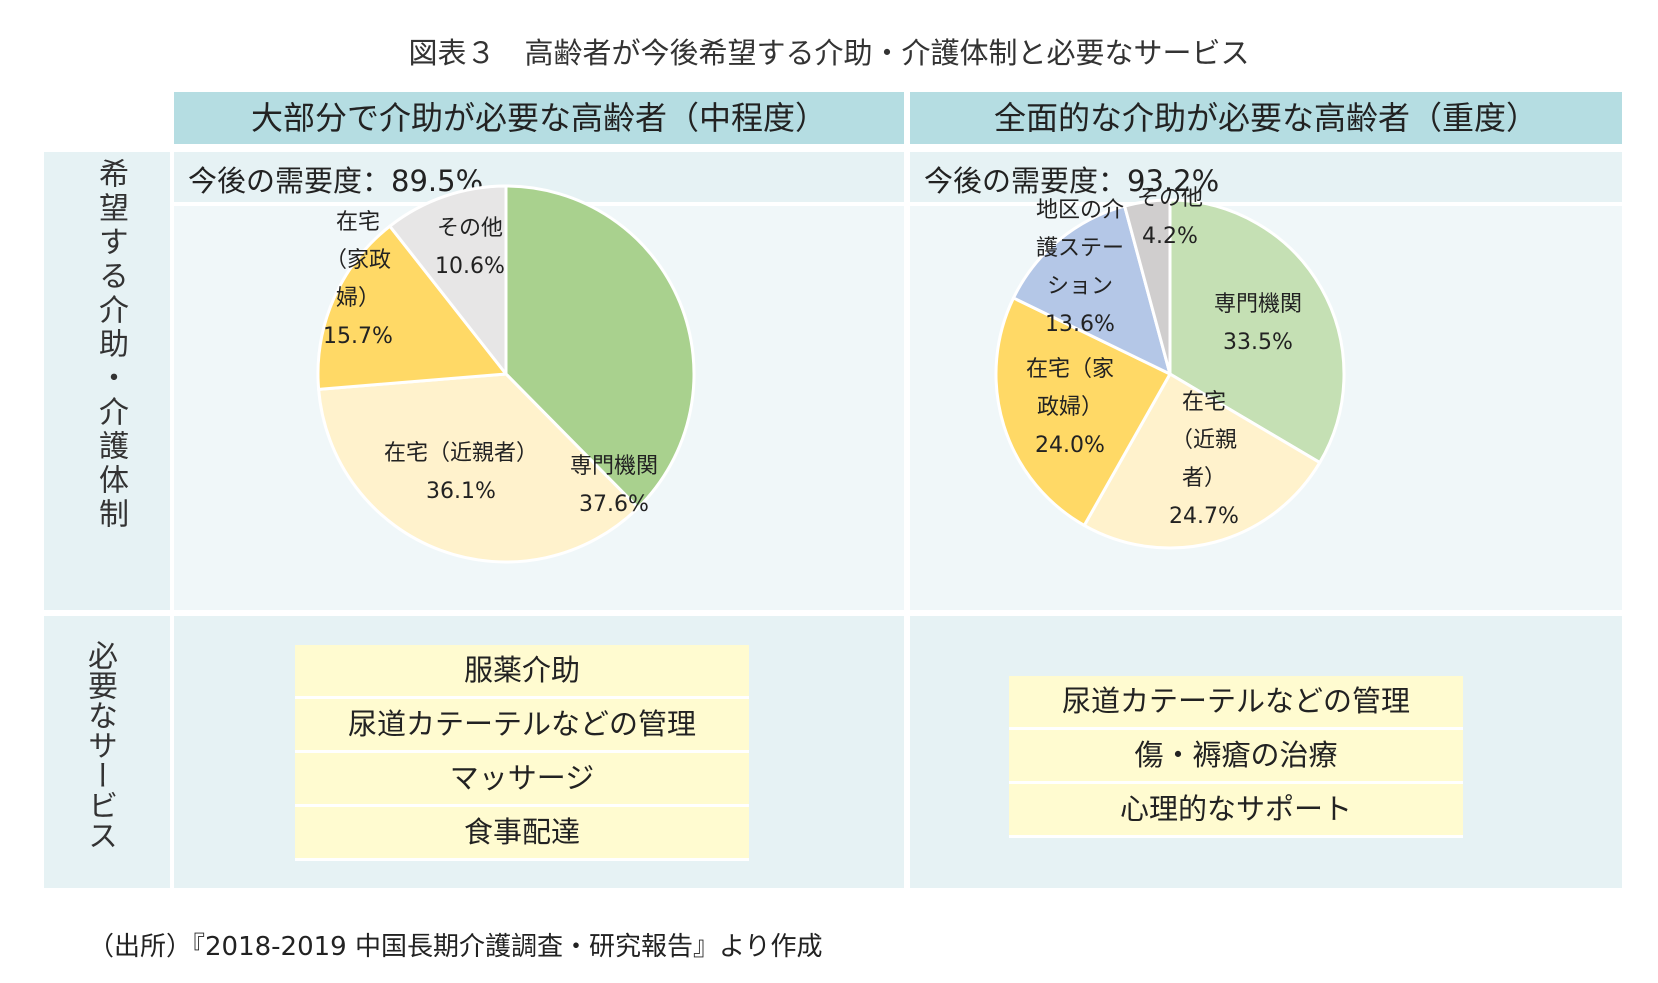  Describe the element at coordinates (1204, 440) in the screenshot. I see `slice-category-label: （近親` at that location.